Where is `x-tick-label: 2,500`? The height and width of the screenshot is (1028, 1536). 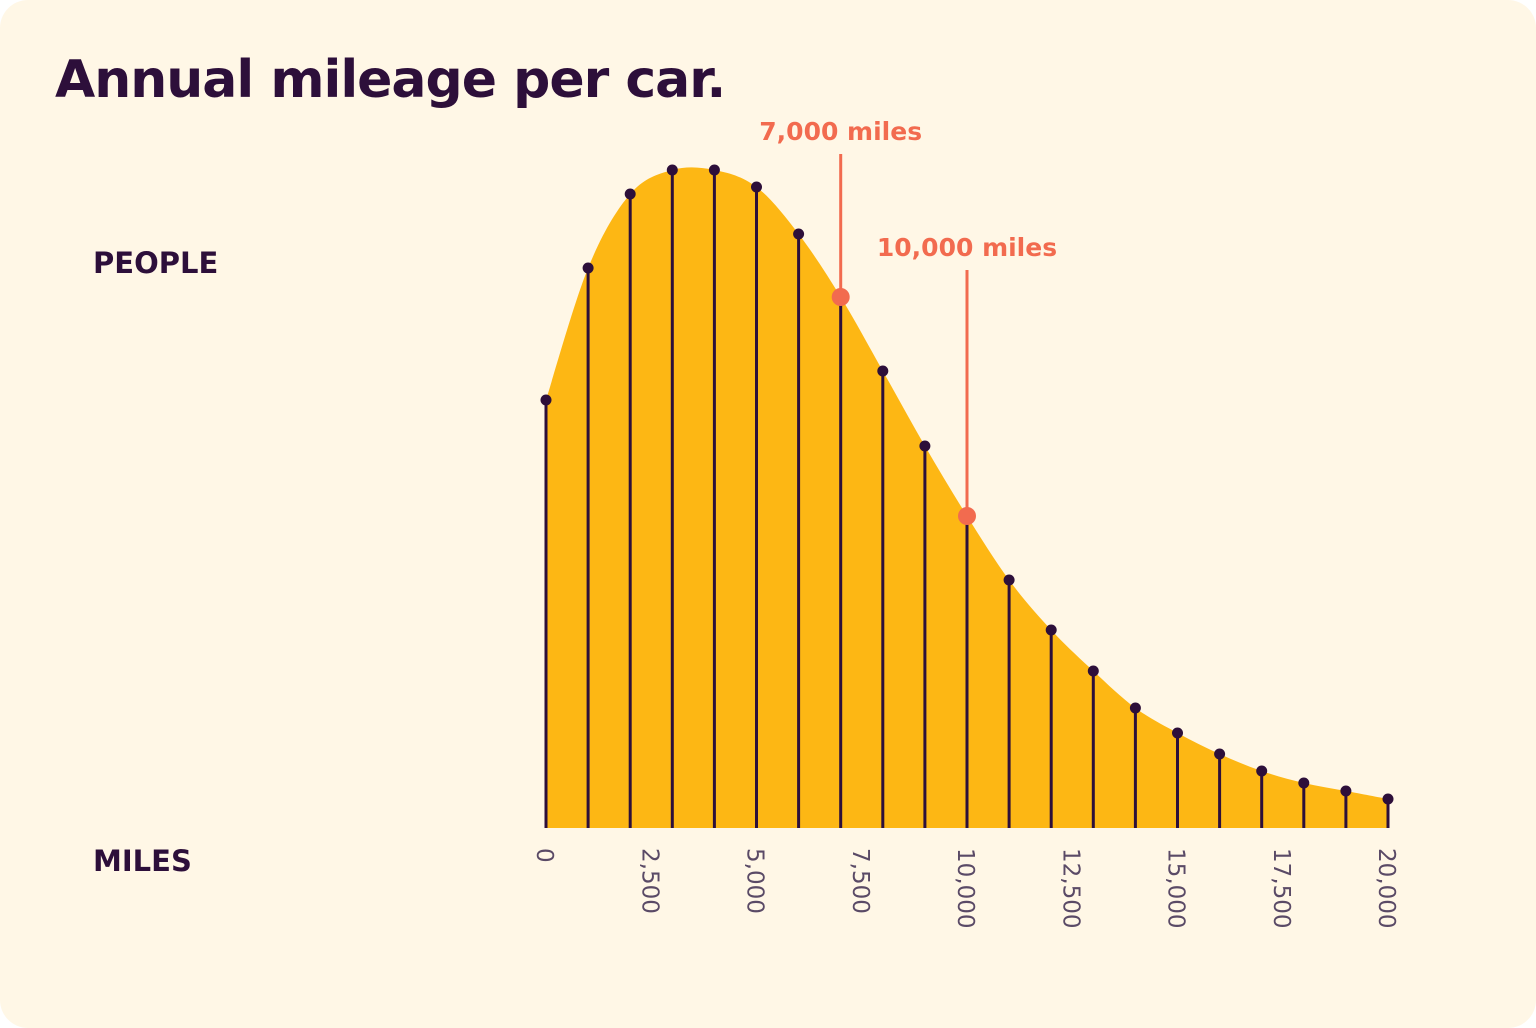
x-tick-label: 2,500 is located at coordinates (649, 881).